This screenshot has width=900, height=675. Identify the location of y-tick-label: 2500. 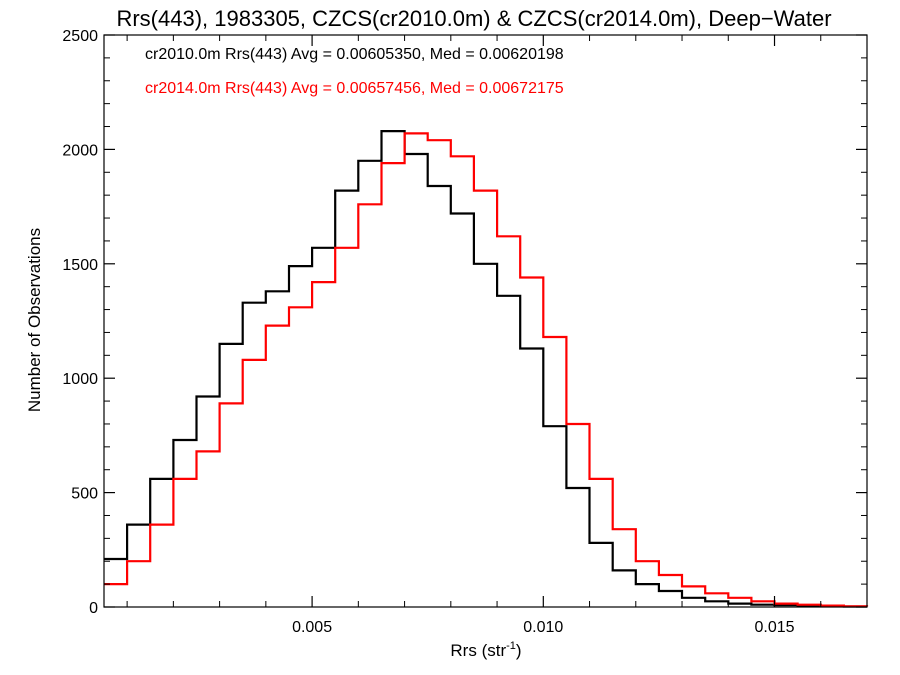
(80, 36).